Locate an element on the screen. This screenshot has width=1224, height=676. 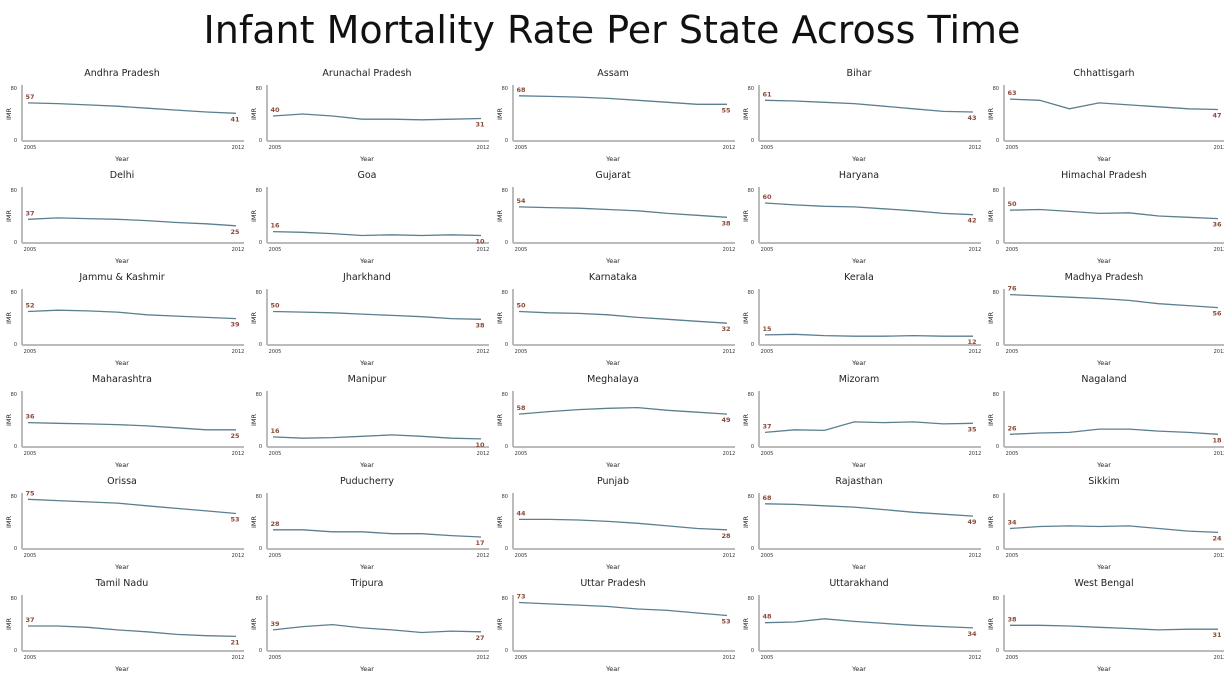
start-value-label: 48 is located at coordinates (767, 617).